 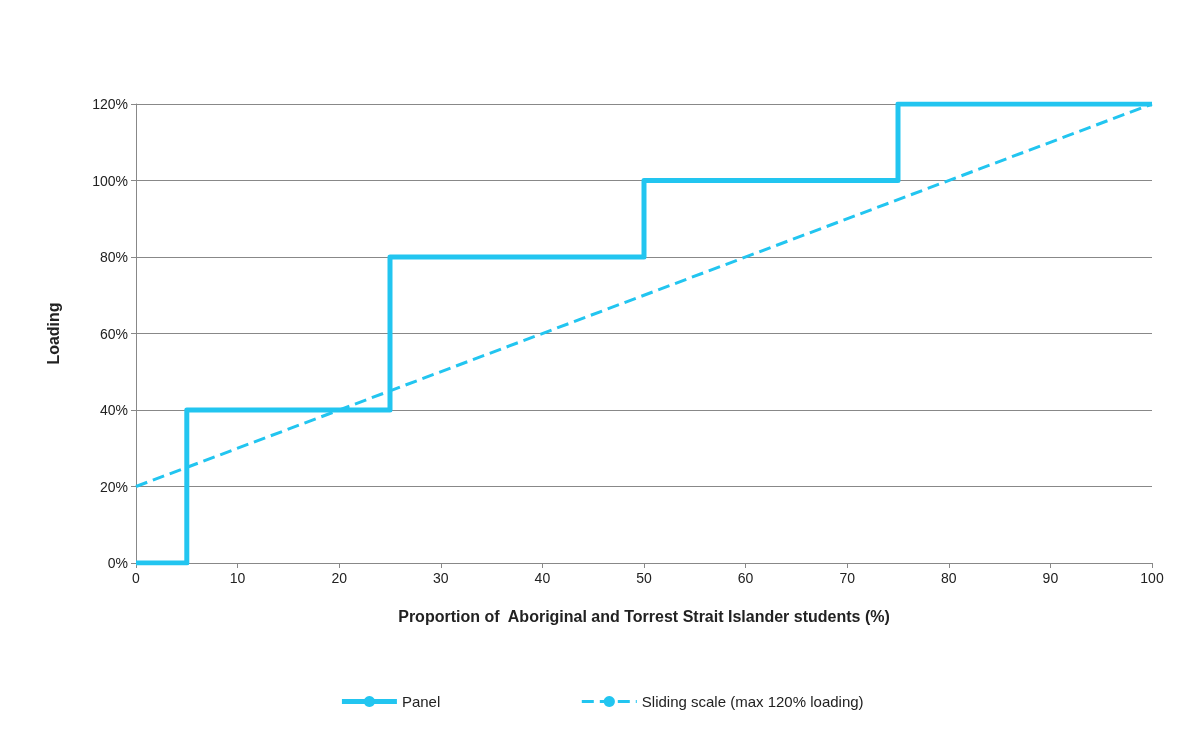 I want to click on y-tick-label: 60%, so click(x=113, y=333).